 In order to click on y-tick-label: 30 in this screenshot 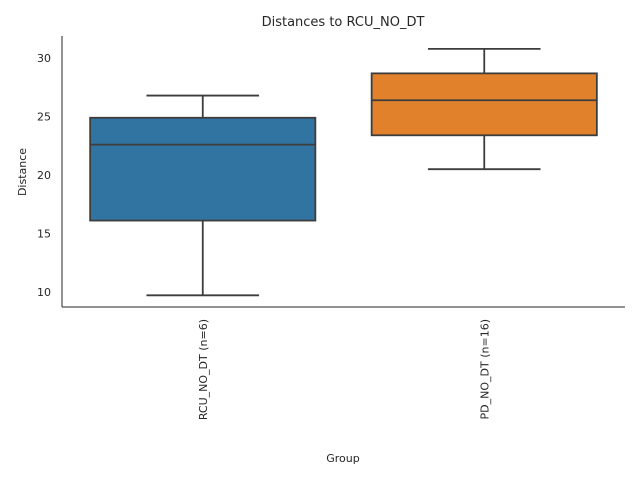, I will do `click(44, 58)`.